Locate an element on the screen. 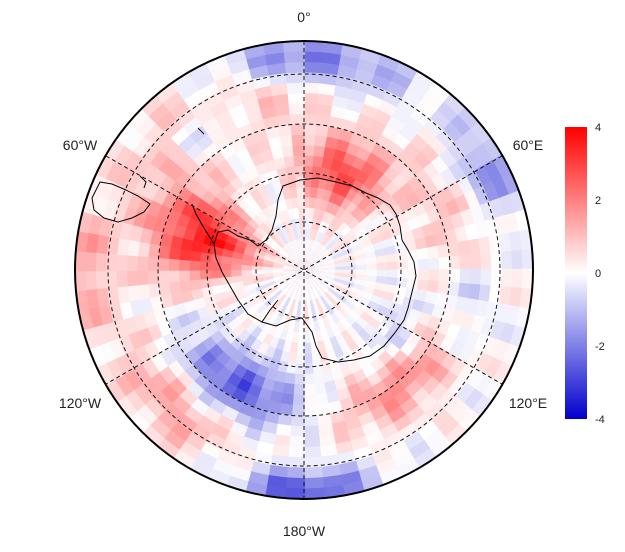  colorbar-ramp is located at coordinates (576, 273).